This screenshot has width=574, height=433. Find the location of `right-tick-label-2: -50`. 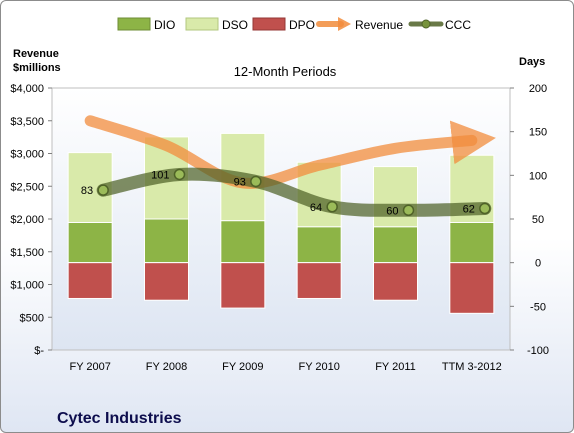

right-tick-label-2: -50 is located at coordinates (538, 307).